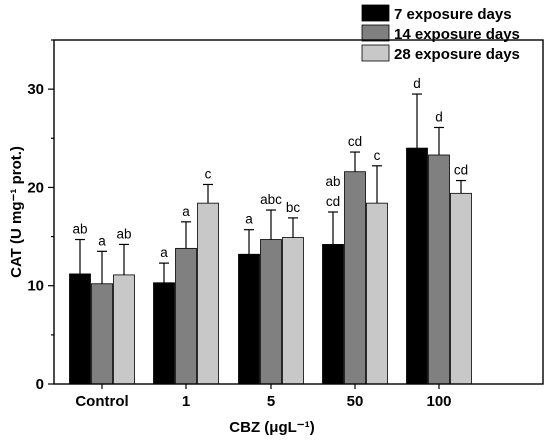 This screenshot has width=550, height=443. I want to click on legend-label: 28 exposure days, so click(457, 54).